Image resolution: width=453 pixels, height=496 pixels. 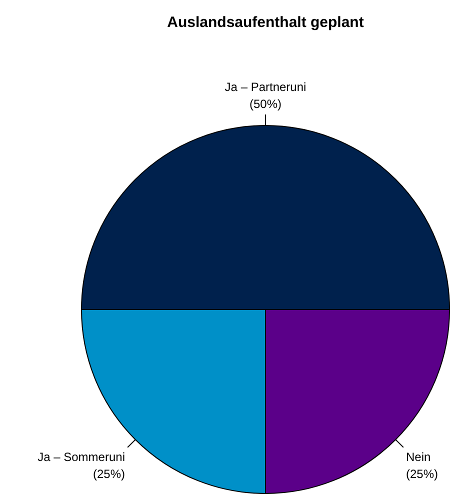 What do you see at coordinates (265, 22) in the screenshot?
I see `chart-title: Auslandsaufenthalt geplant` at bounding box center [265, 22].